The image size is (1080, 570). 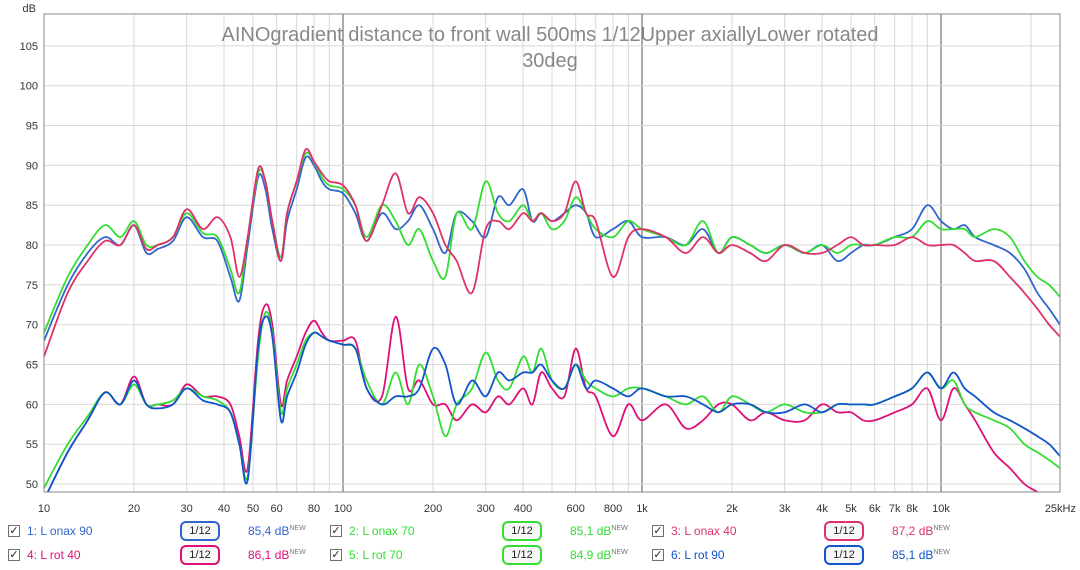 I want to click on x-tick-label: 80, so click(x=314, y=509).